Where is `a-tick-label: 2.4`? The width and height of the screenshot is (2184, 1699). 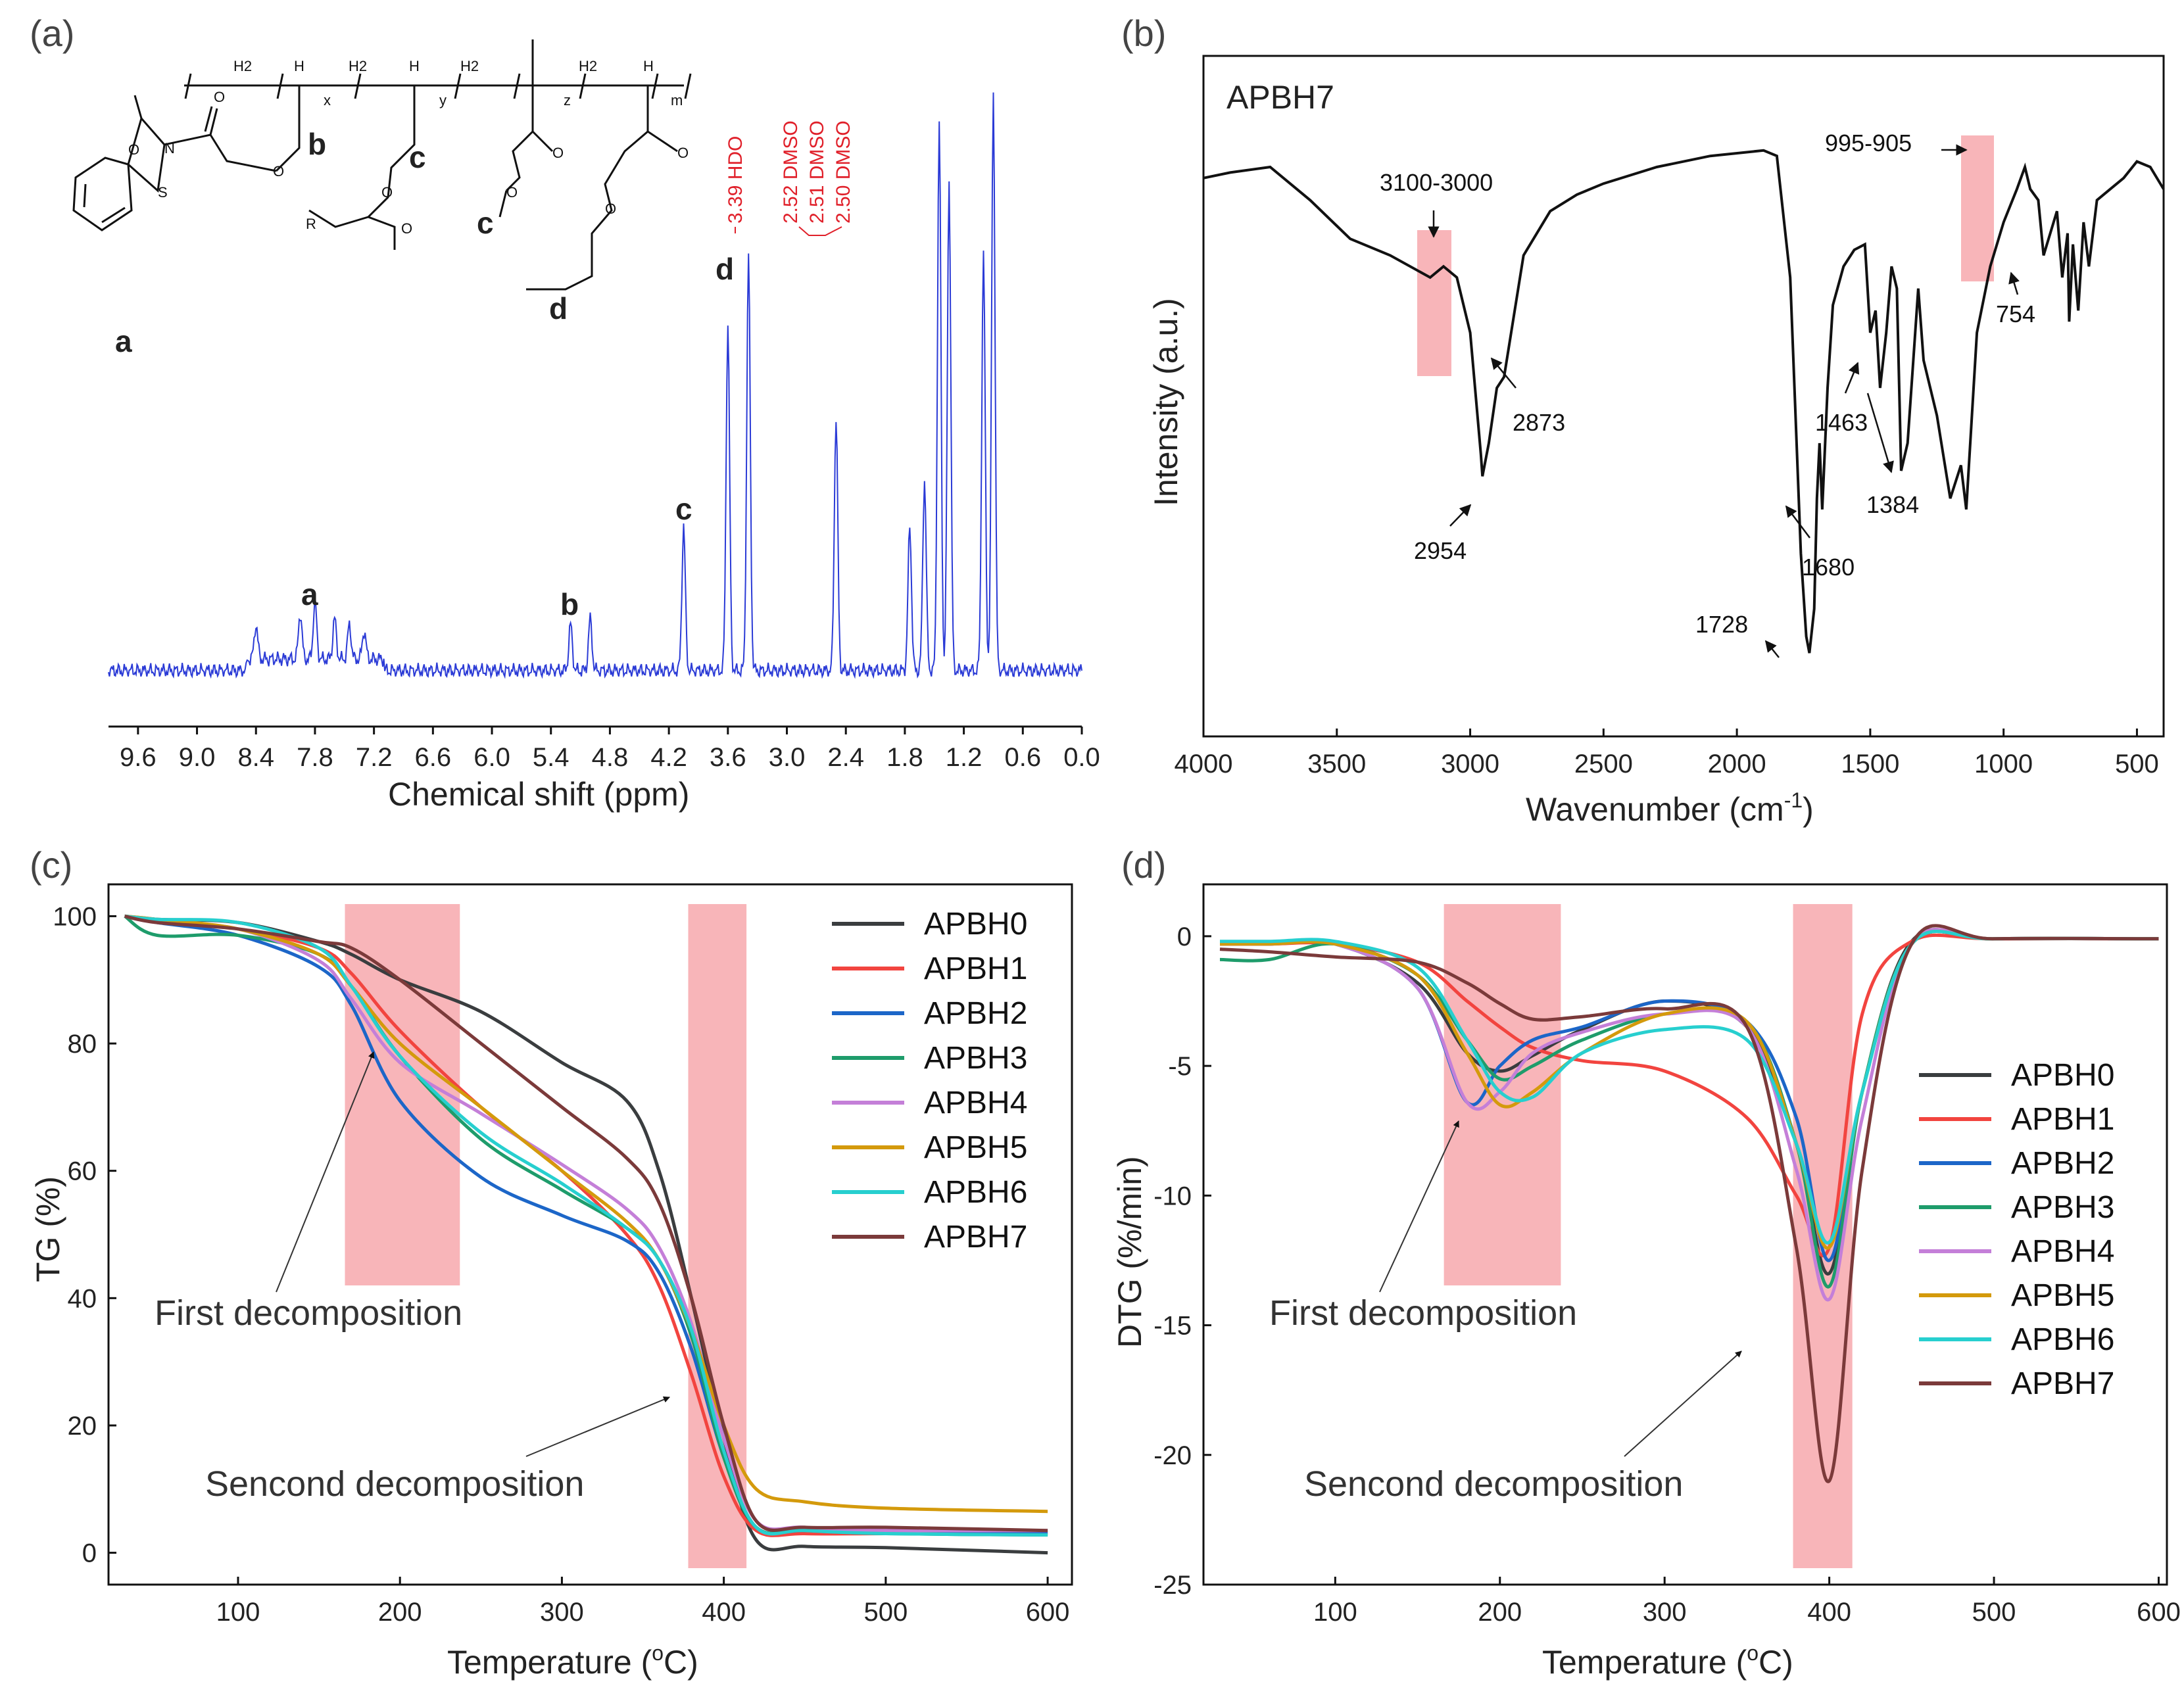
a-tick-label: 2.4 is located at coordinates (845, 757).